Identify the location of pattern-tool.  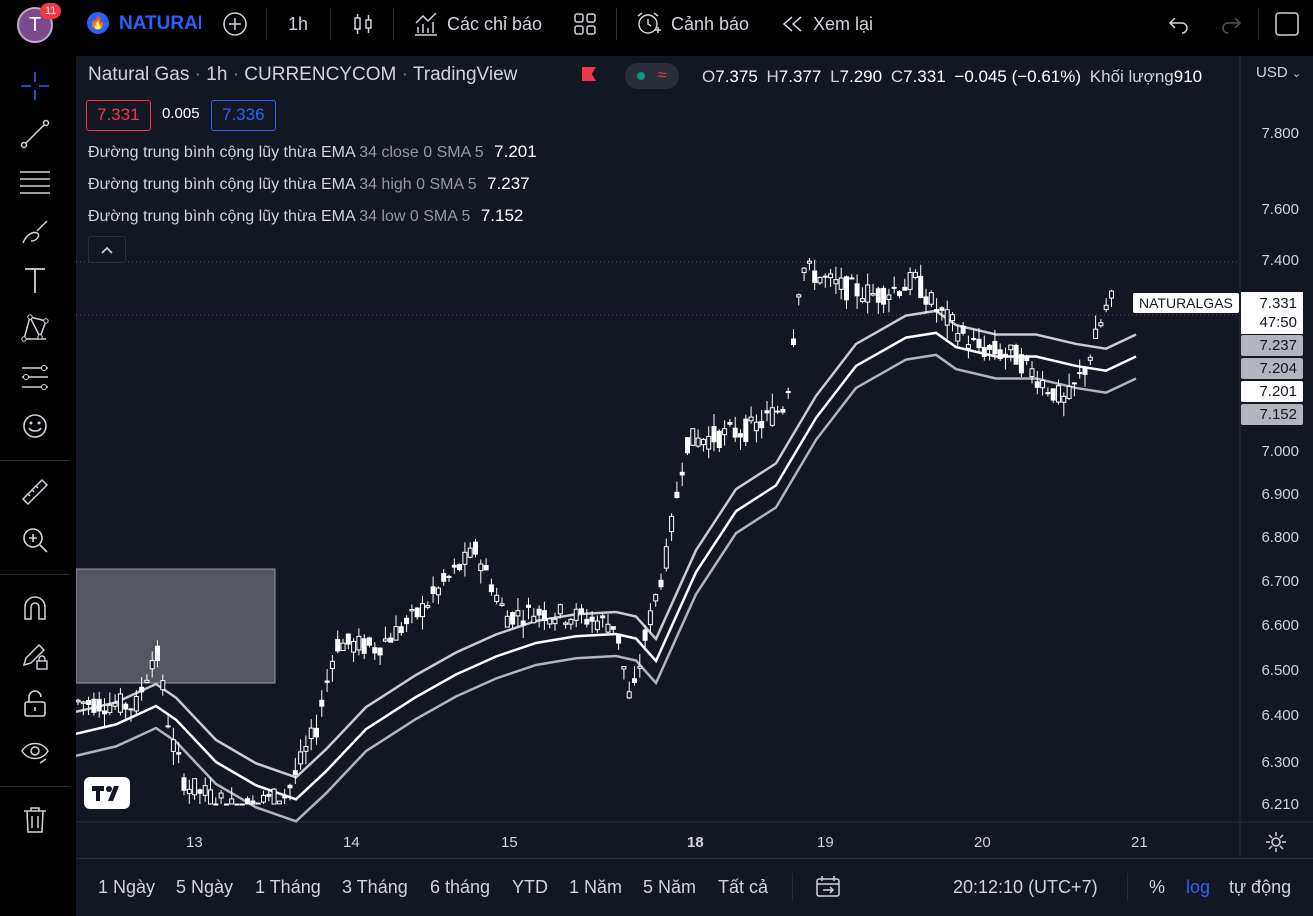
(35, 328).